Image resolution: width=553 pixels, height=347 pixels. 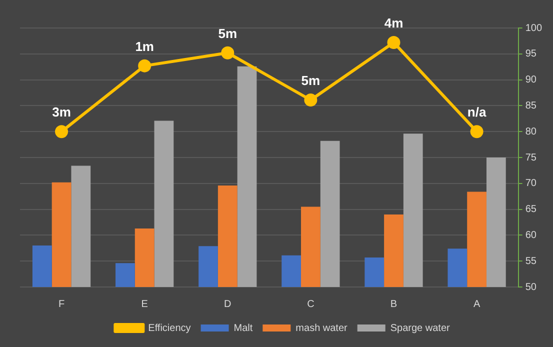 I want to click on annotation: 3m, so click(x=61, y=112).